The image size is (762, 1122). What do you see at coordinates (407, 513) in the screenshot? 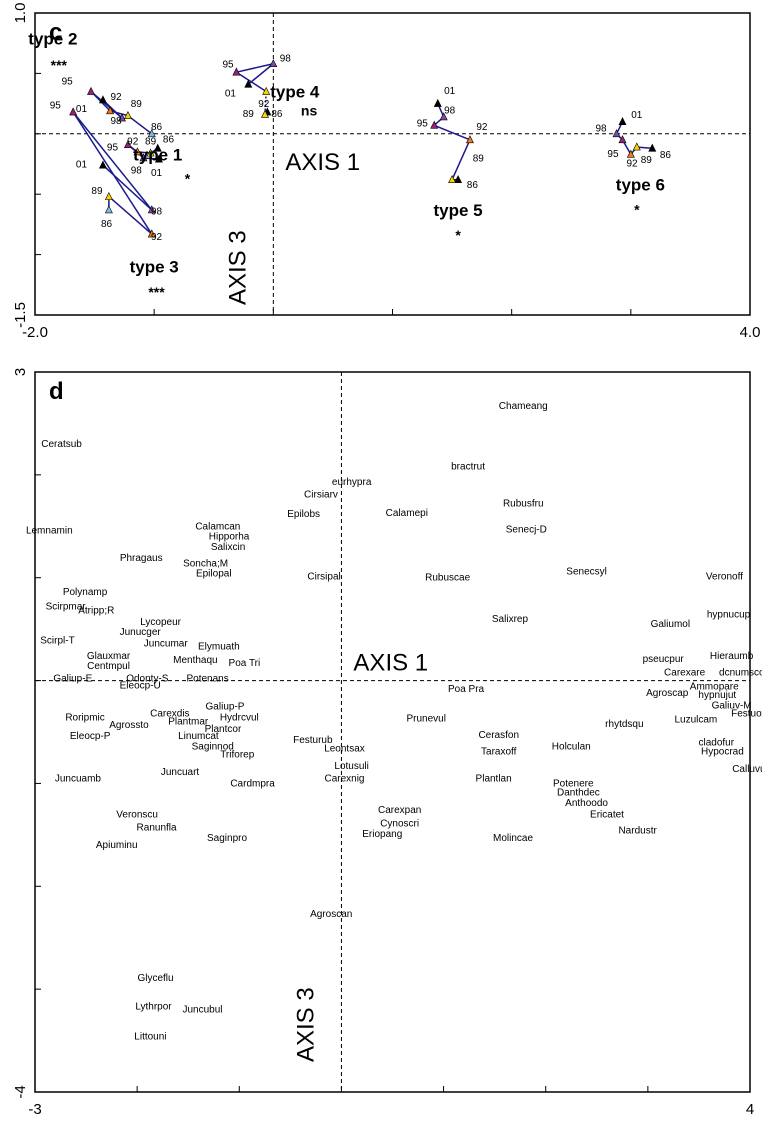
I see `species-label: Calamepi` at bounding box center [407, 513].